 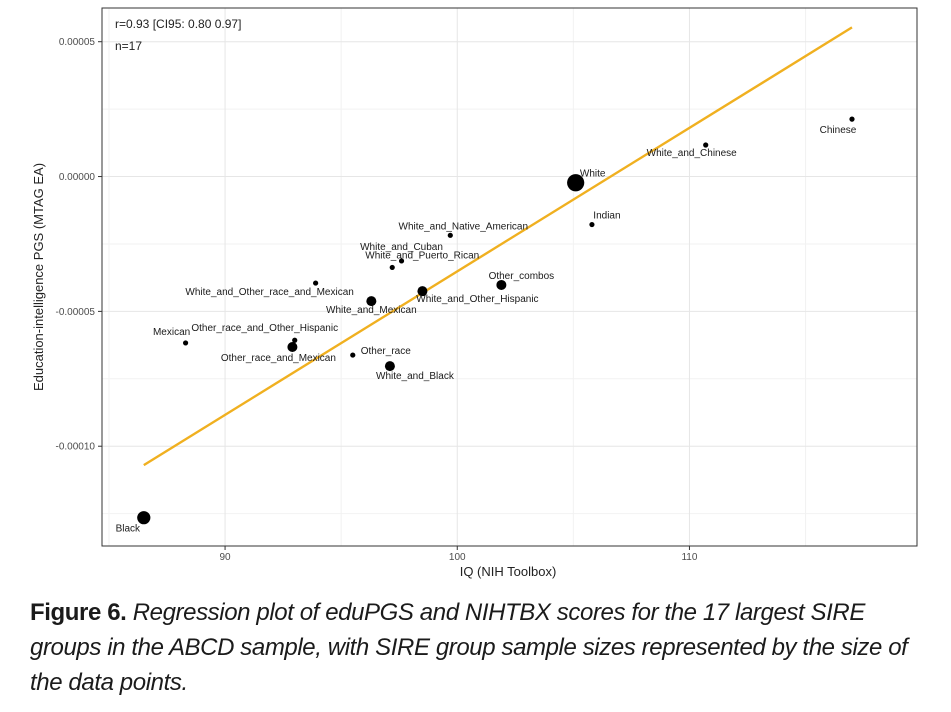 I want to click on data-point-label: White_and_Chinese, so click(x=692, y=153).